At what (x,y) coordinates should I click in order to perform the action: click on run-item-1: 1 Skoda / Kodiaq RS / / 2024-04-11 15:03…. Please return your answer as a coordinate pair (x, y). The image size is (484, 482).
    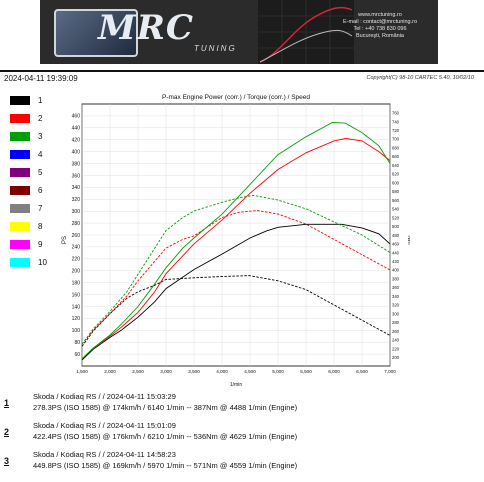
    Looking at the image, I should click on (242, 408).